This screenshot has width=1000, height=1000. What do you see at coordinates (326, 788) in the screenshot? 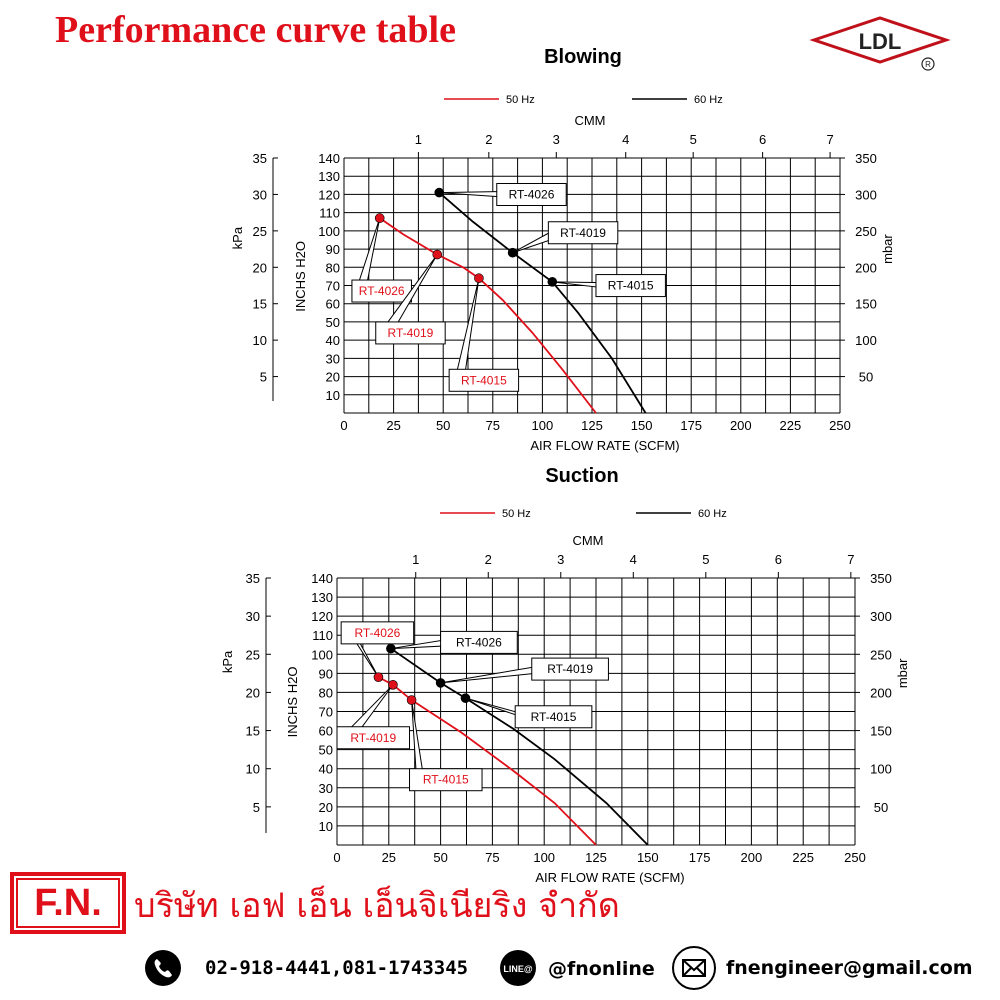
I see `inchs-tick-label: 30` at bounding box center [326, 788].